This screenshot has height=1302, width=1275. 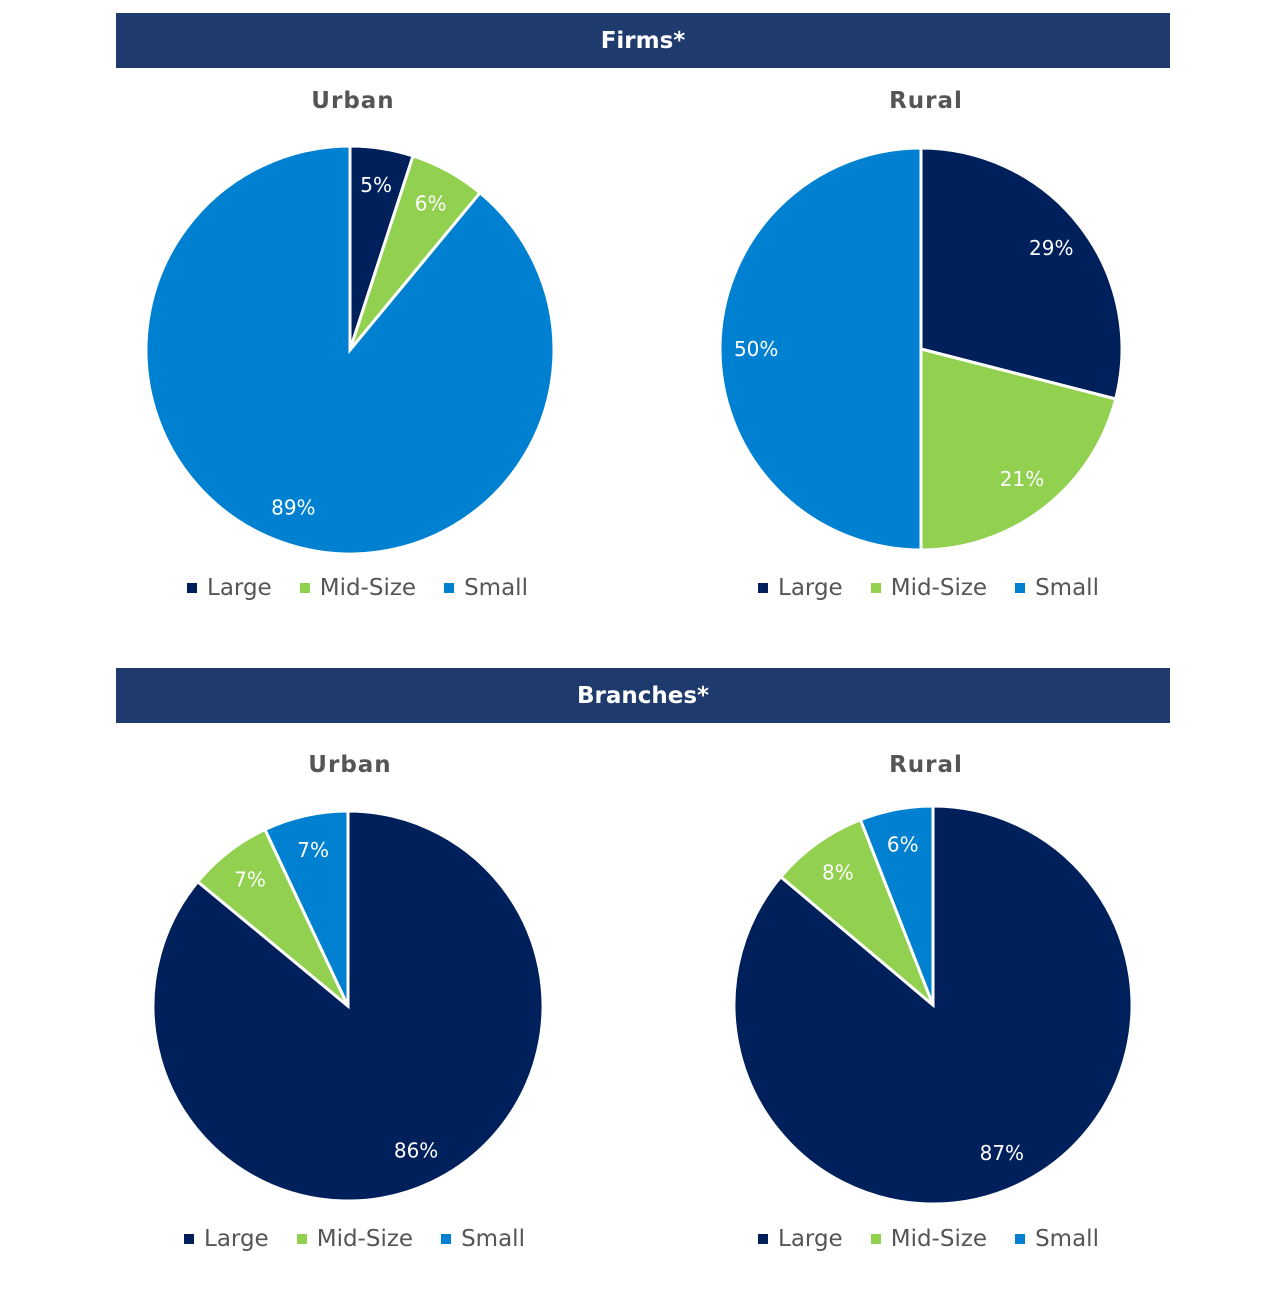 I want to click on data-label: 89%, so click(x=293, y=507).